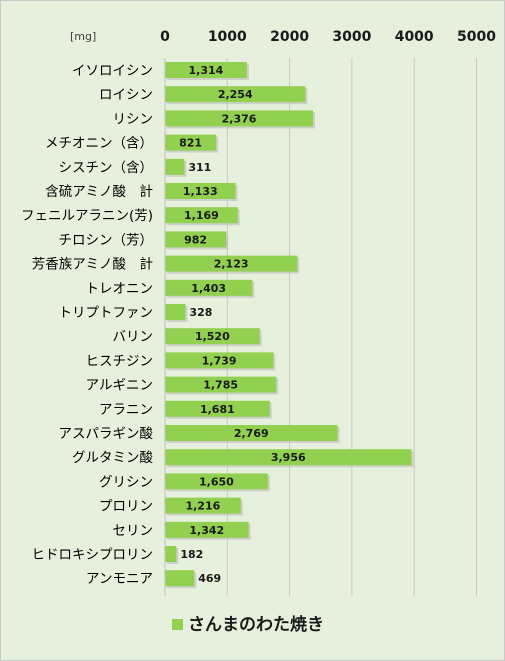  I want to click on data-label: 1,681, so click(217, 409).